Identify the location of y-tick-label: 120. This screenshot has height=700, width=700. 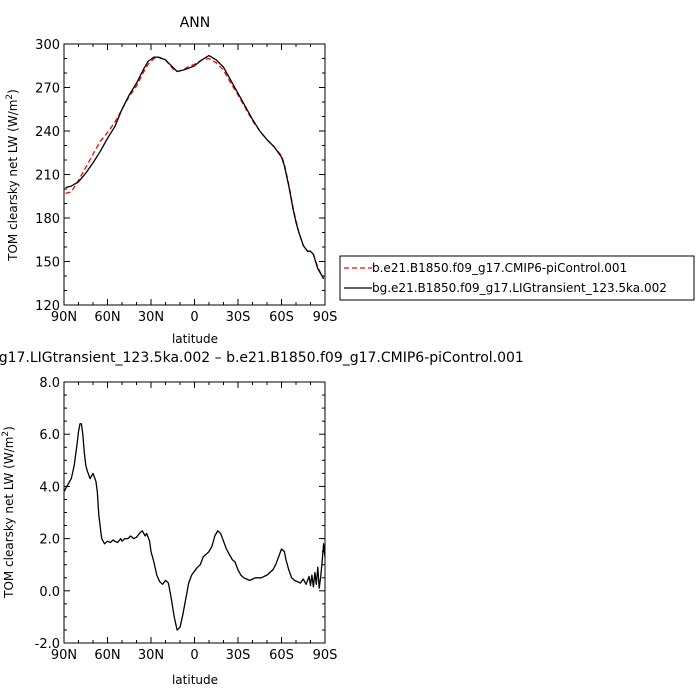
(47, 306).